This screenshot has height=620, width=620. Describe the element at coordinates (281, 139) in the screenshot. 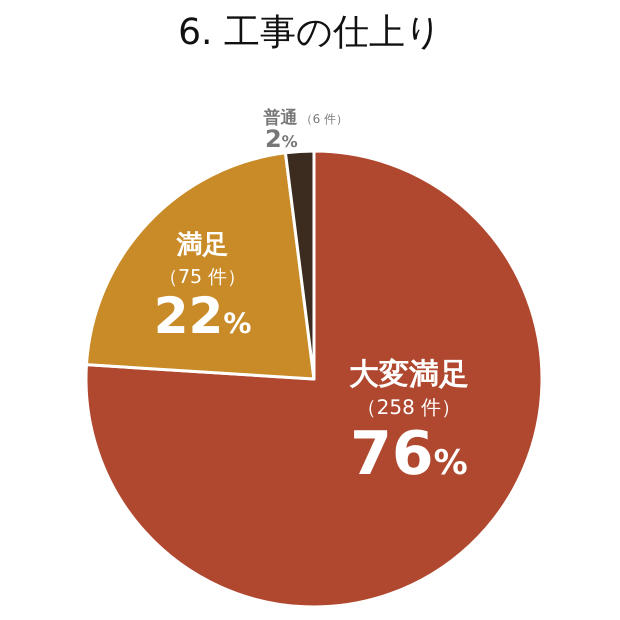

I see `data-label: 2%` at that location.